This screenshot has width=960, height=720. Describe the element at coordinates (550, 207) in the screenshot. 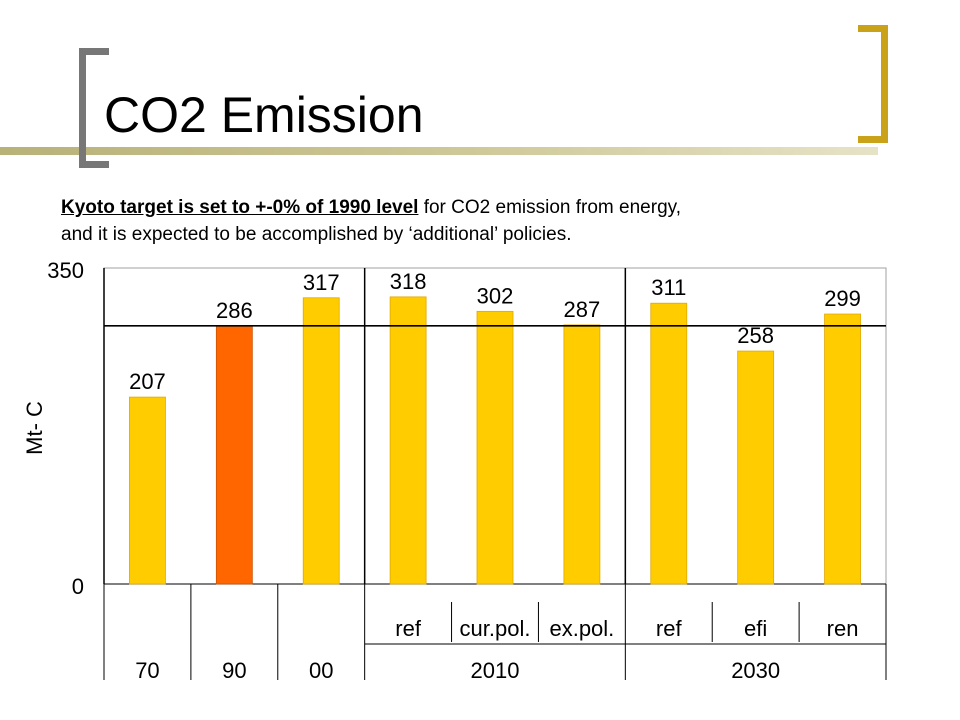

I see `subtitle-line1-rest: for CO2 emission from energy,` at that location.